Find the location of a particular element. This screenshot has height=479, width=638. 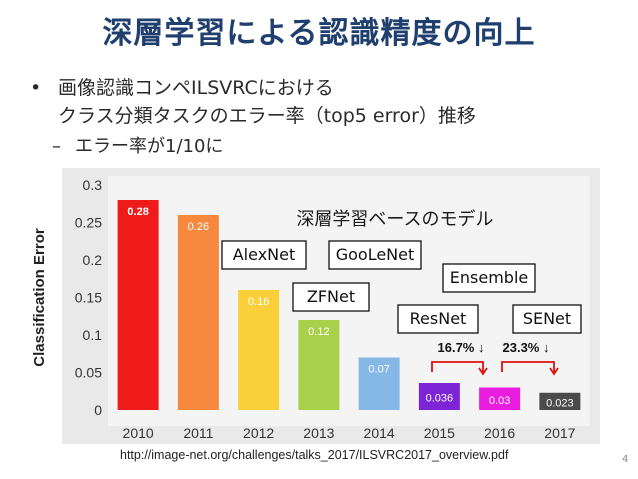

sub-bullet: – エラー率が1/10に is located at coordinates (137, 145).